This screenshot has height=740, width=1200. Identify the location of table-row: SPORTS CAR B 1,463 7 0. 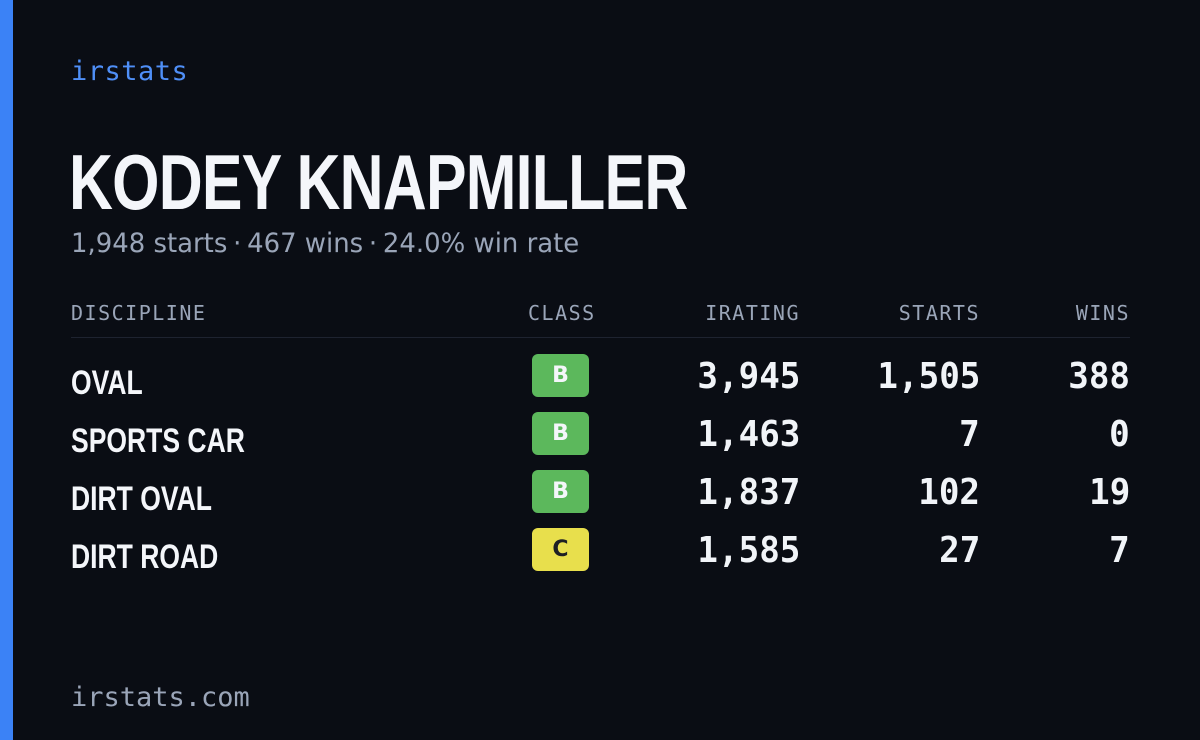
(600, 441).